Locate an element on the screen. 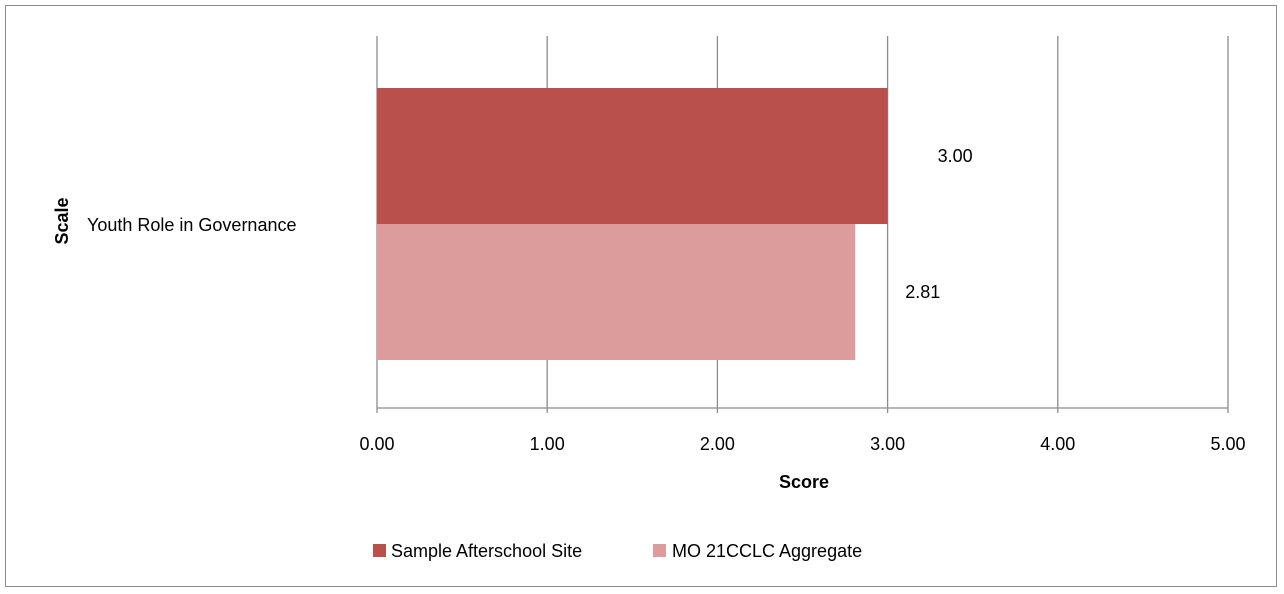  category-label: Youth Role in Governance is located at coordinates (191, 225).